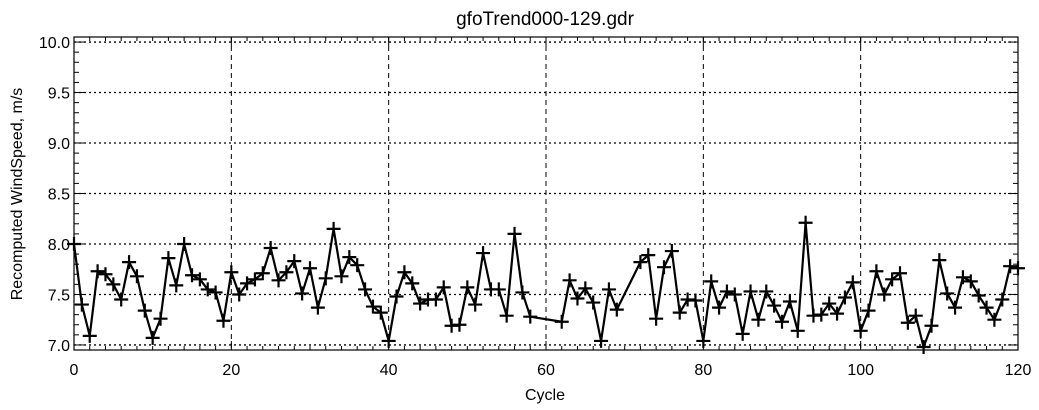  What do you see at coordinates (231, 370) in the screenshot?
I see `x-tick-label: 20` at bounding box center [231, 370].